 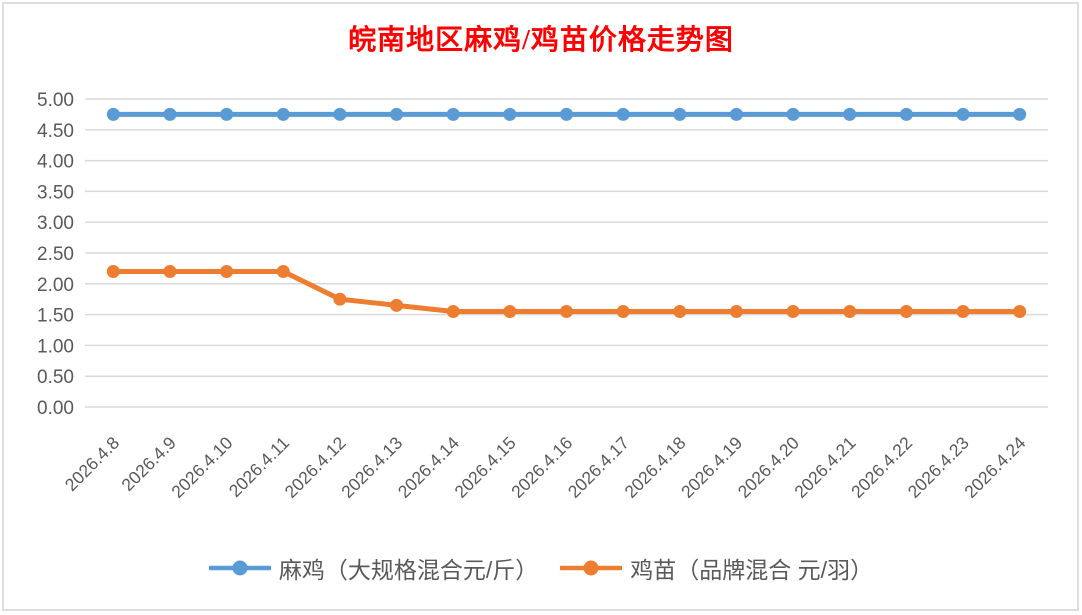 What do you see at coordinates (55, 254) in the screenshot?
I see `y-axis-tick-label: 2.50` at bounding box center [55, 254].